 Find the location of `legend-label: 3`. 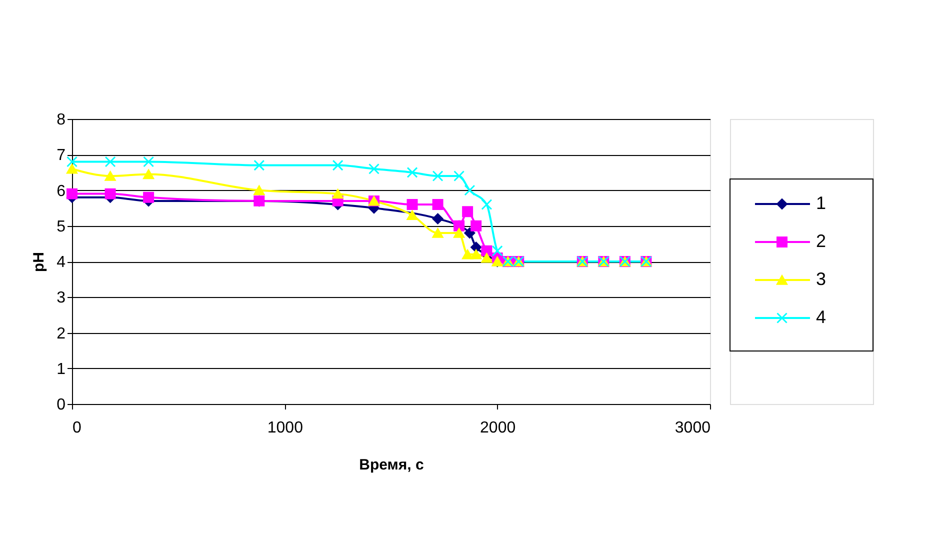

legend-label: 3 is located at coordinates (821, 279).